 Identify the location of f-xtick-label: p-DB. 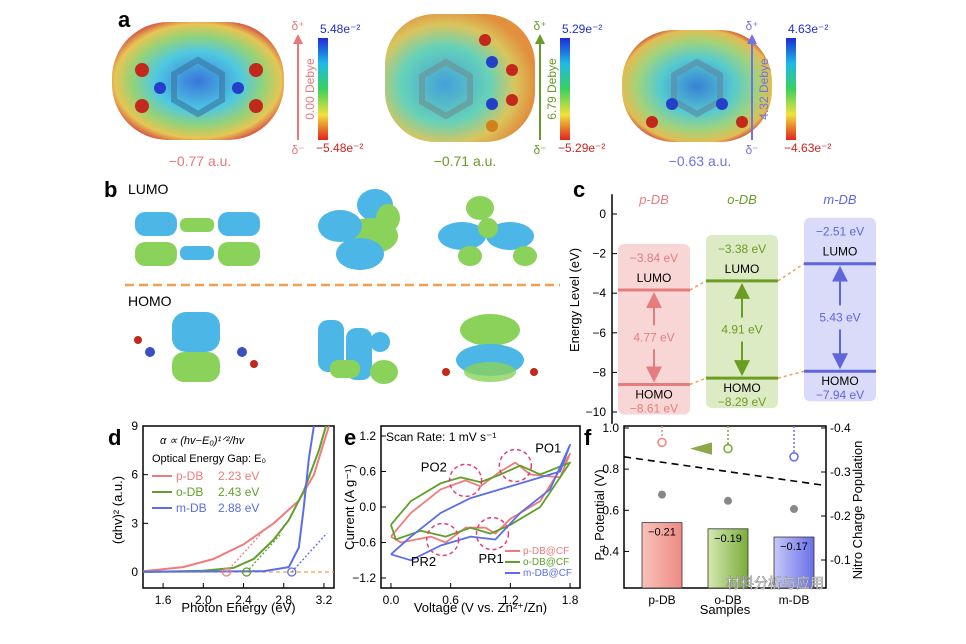
(661, 600).